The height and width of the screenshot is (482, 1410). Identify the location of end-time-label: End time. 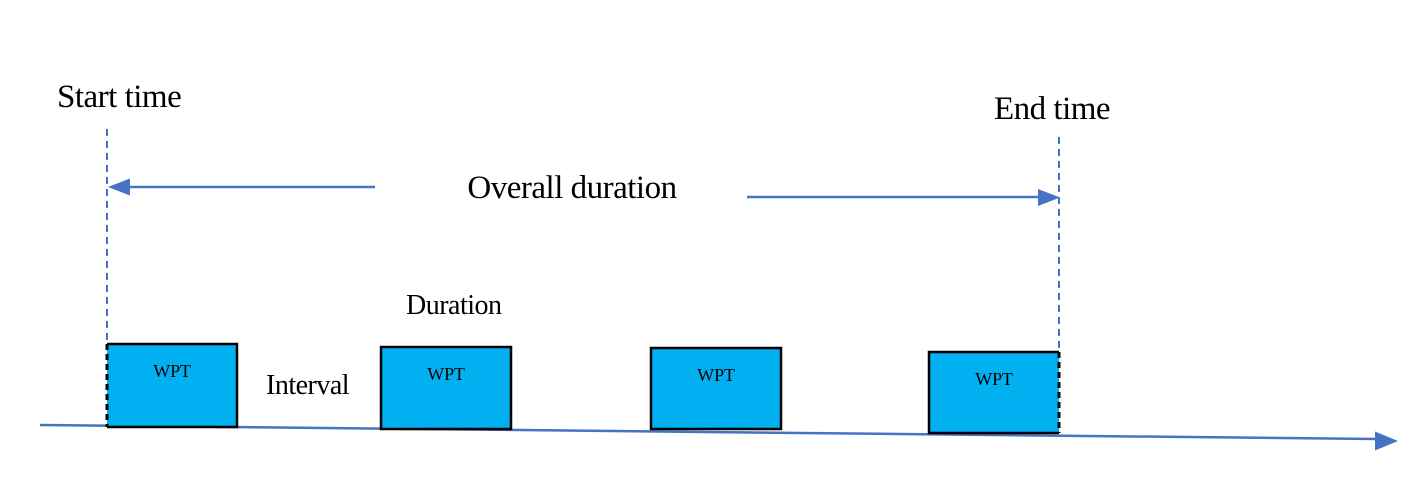
(1052, 109).